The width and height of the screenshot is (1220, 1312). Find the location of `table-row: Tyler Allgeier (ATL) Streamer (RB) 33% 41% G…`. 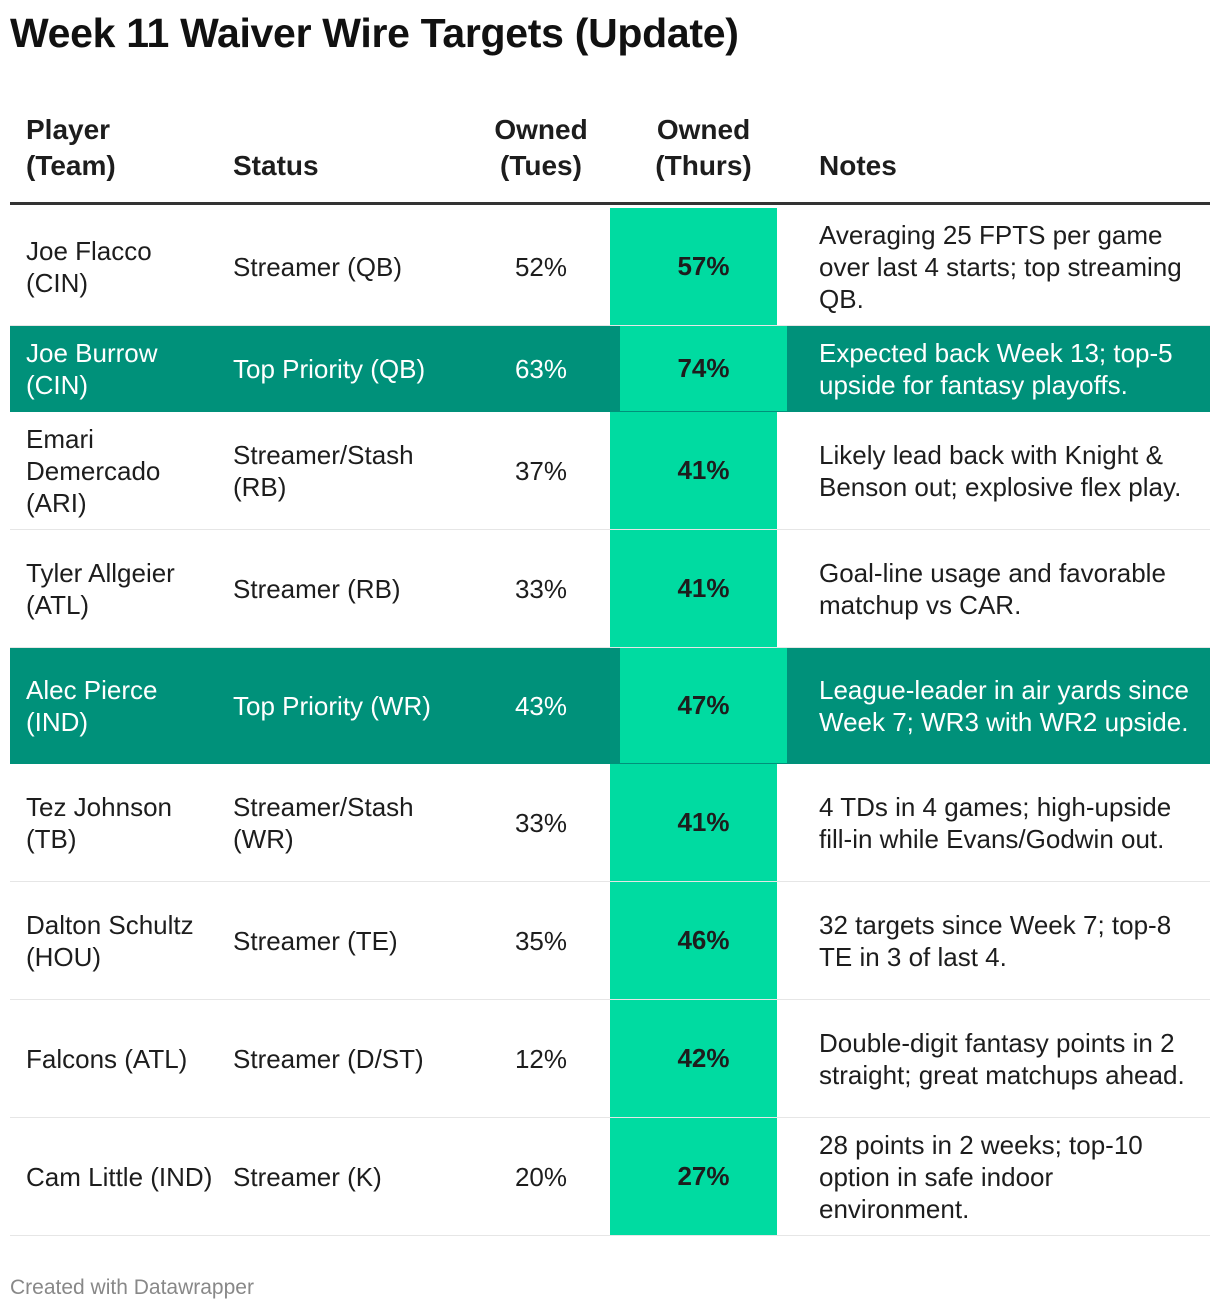

table-row: Tyler Allgeier (ATL) Streamer (RB) 33% 41% G… is located at coordinates (610, 589).